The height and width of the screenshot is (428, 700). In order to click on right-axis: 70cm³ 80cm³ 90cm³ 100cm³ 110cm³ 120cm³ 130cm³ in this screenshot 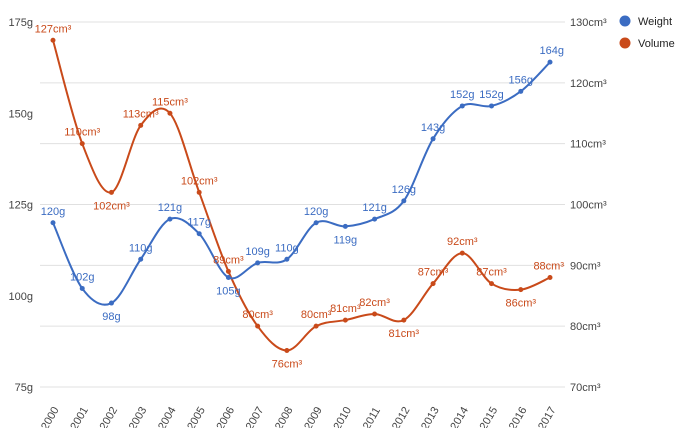, I will do `click(588, 205)`.